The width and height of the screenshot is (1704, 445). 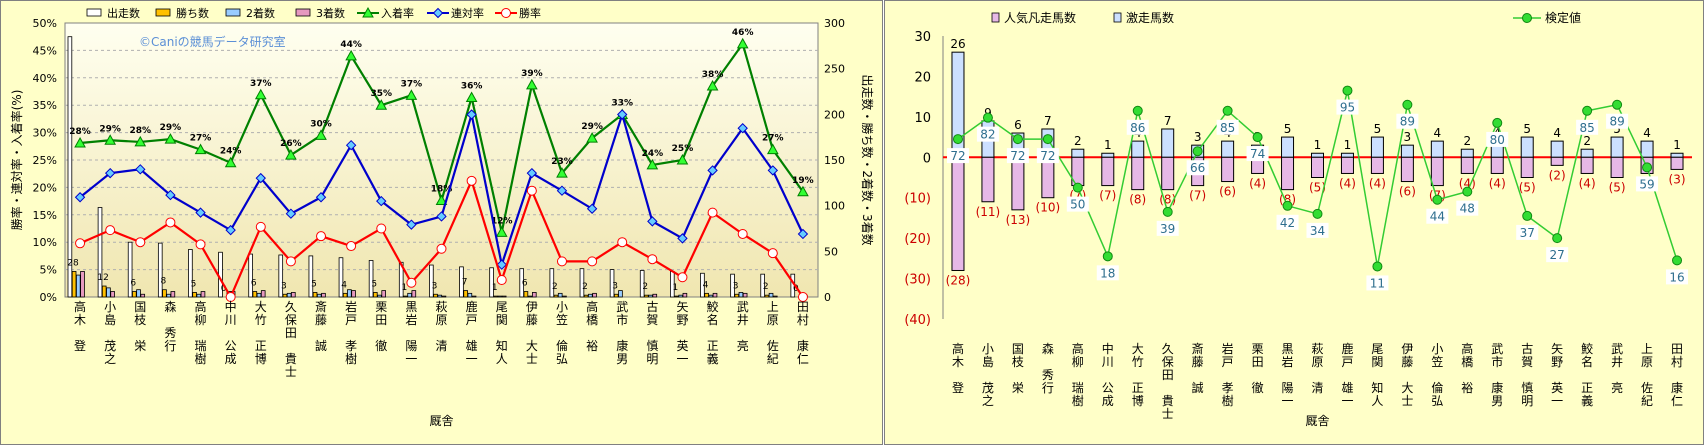 What do you see at coordinates (140, 319) in the screenshot?
I see `x-category-label-char: 枝` at bounding box center [140, 319].